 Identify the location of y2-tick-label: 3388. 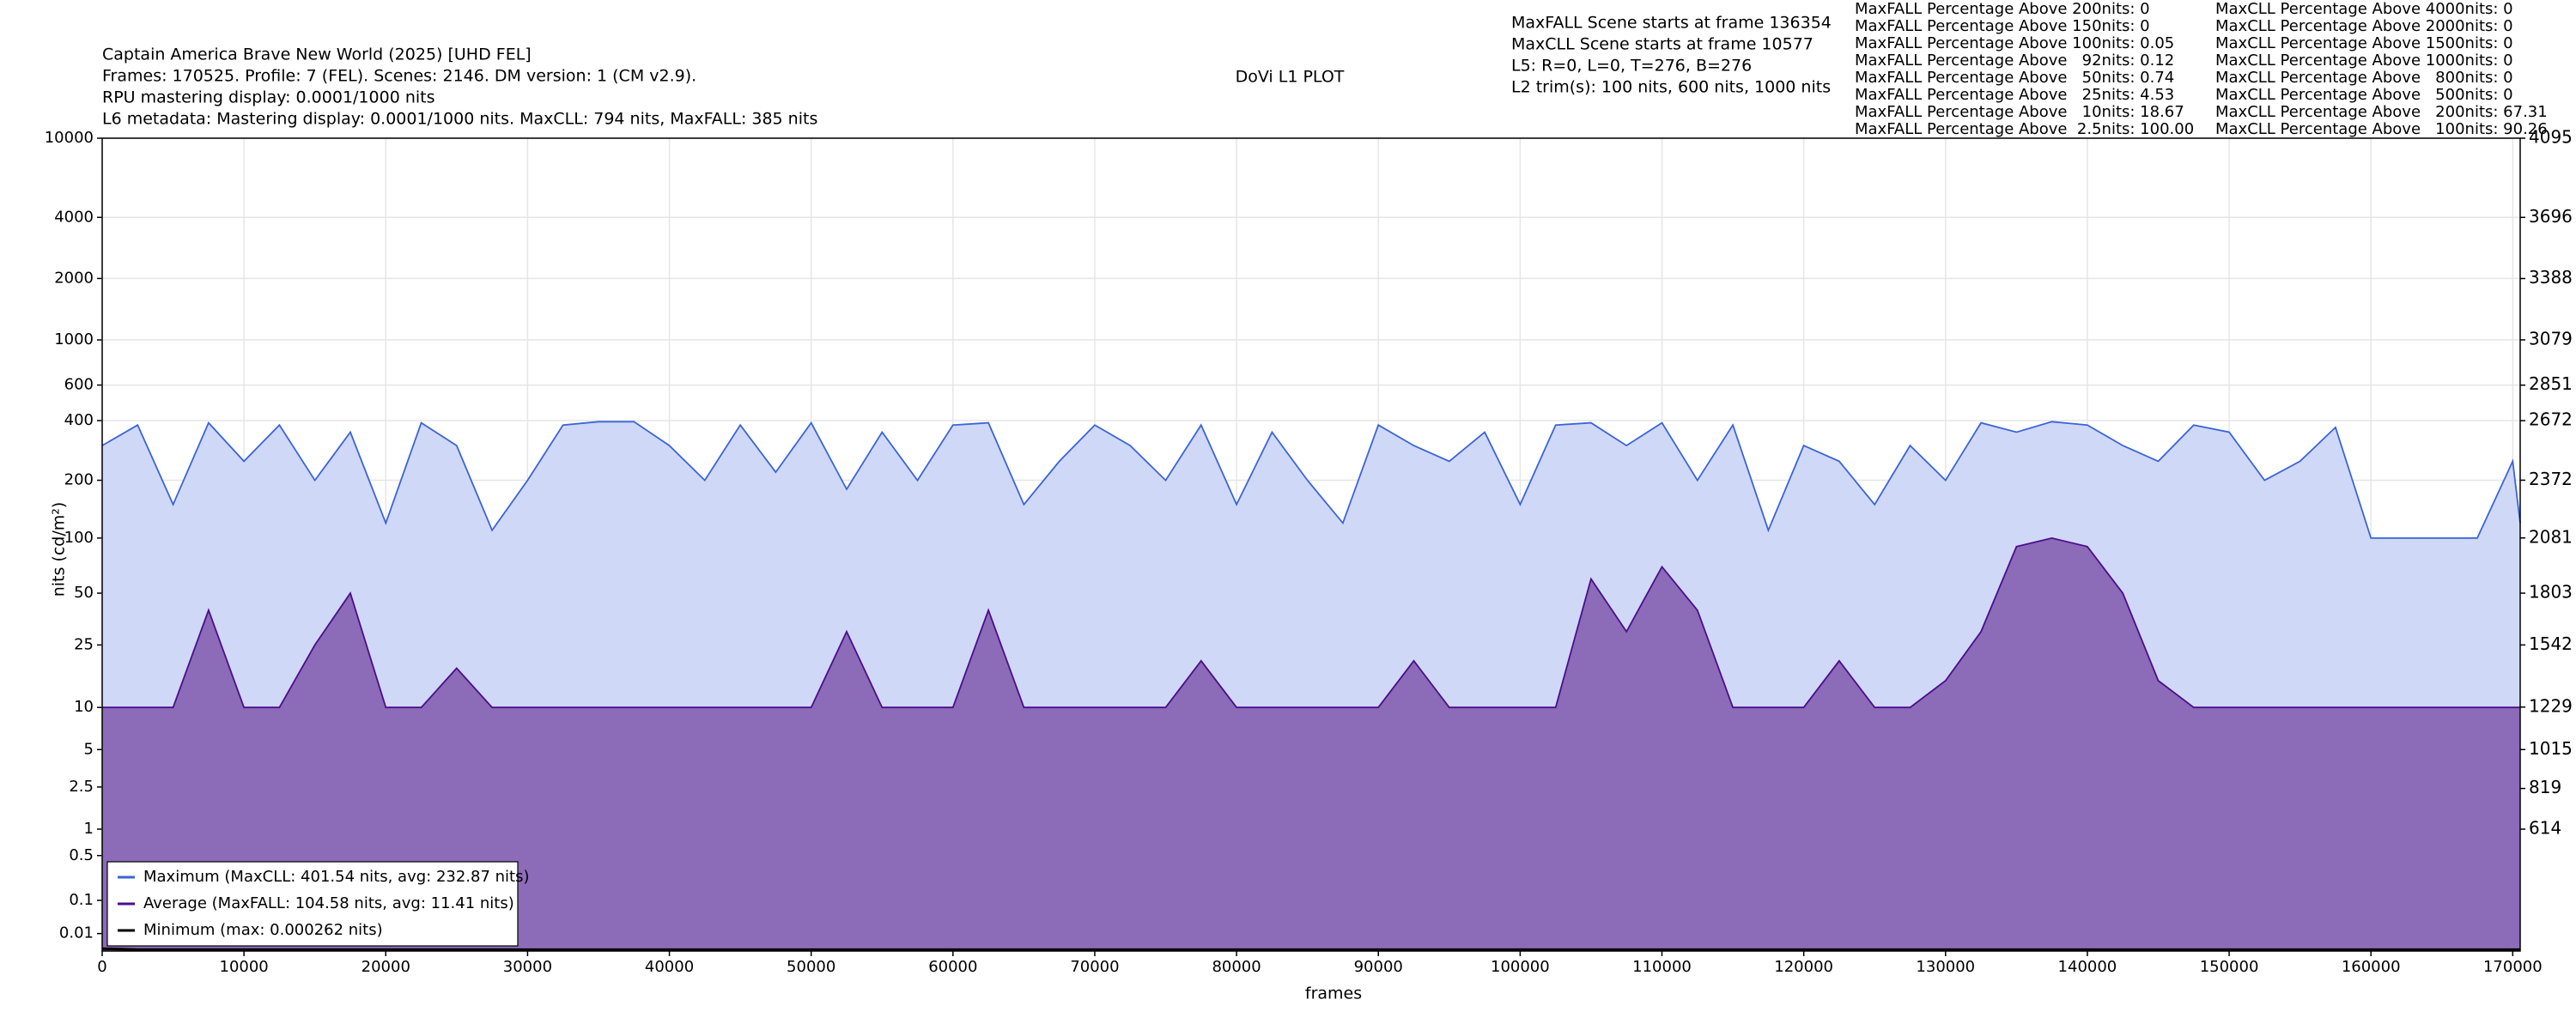
(2551, 277).